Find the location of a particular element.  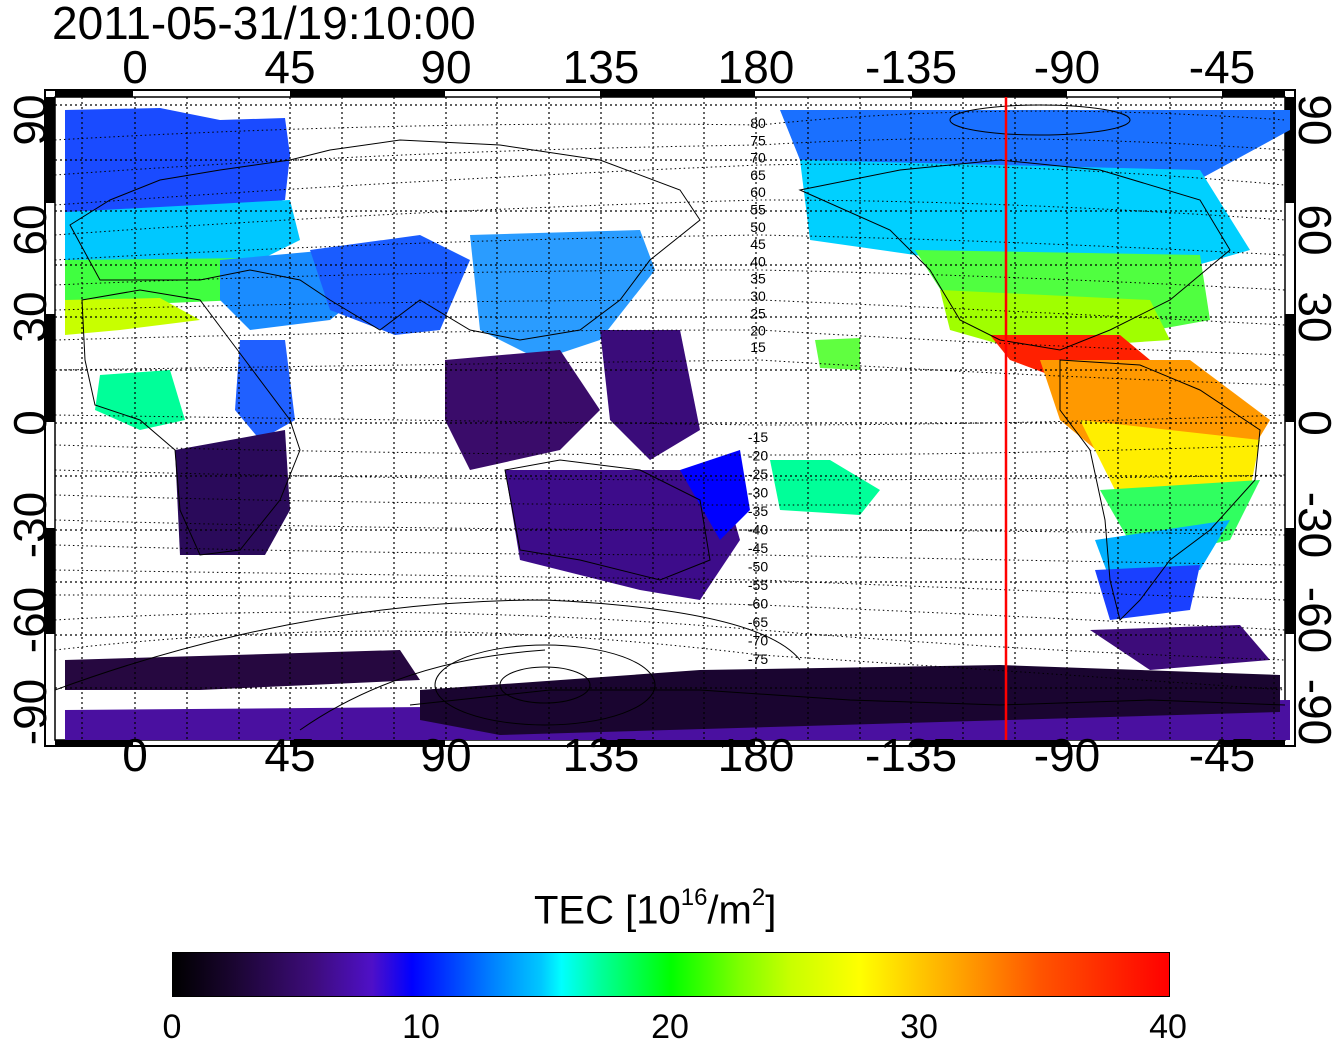

lon-bottom-label: -135 is located at coordinates (911, 755).